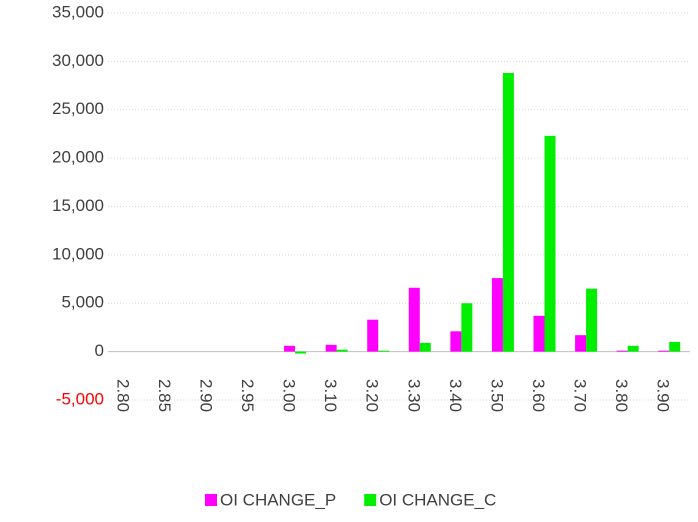 The width and height of the screenshot is (698, 522). I want to click on x-tick-label: 3.80, so click(621, 395).